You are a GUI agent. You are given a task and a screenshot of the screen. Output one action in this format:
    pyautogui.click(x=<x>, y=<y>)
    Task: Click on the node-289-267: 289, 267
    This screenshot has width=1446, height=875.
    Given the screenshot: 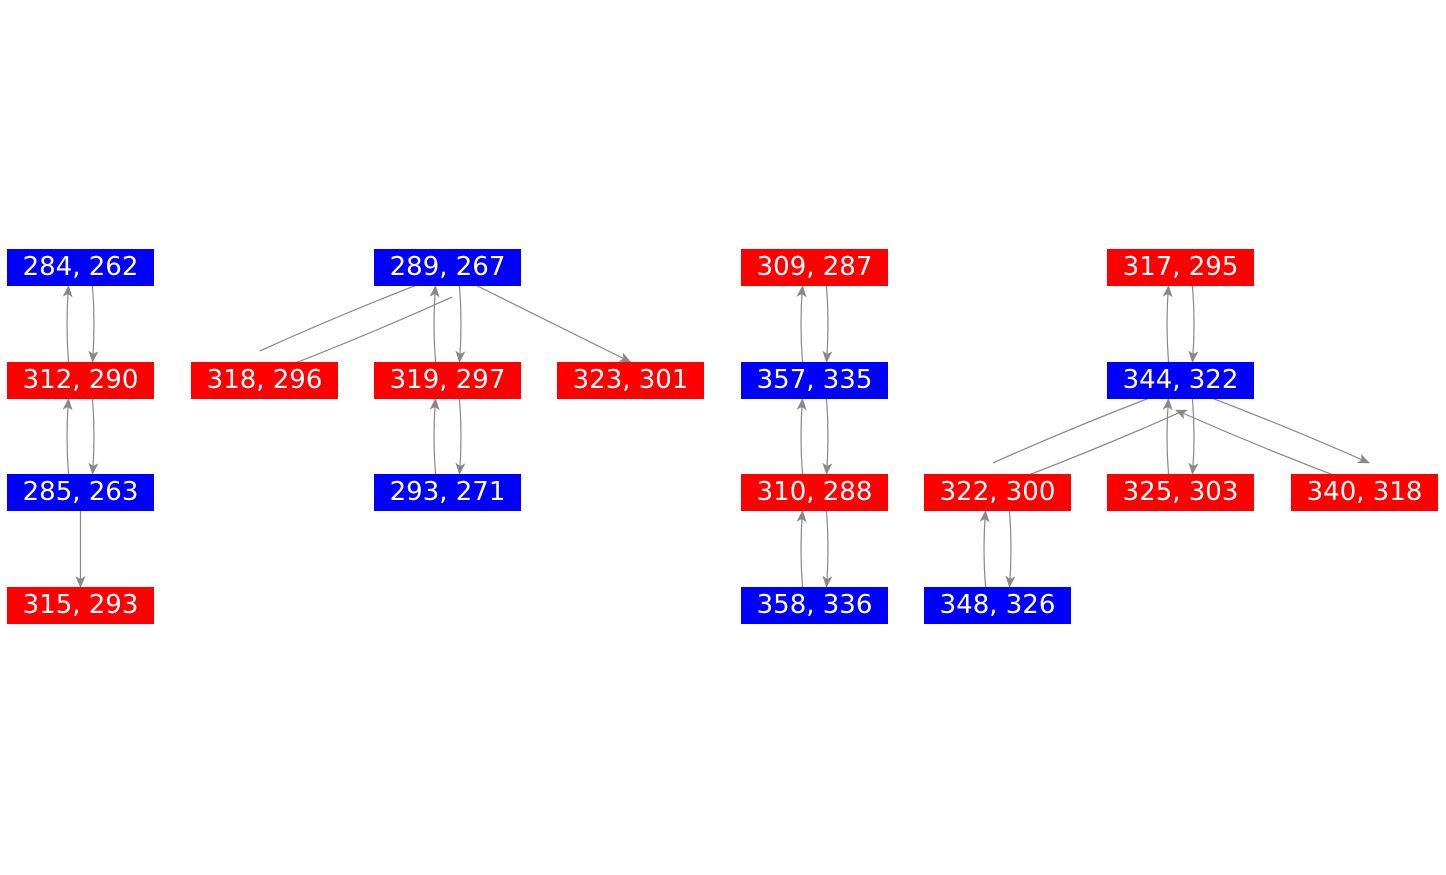 What is the action you would take?
    pyautogui.click(x=447, y=267)
    